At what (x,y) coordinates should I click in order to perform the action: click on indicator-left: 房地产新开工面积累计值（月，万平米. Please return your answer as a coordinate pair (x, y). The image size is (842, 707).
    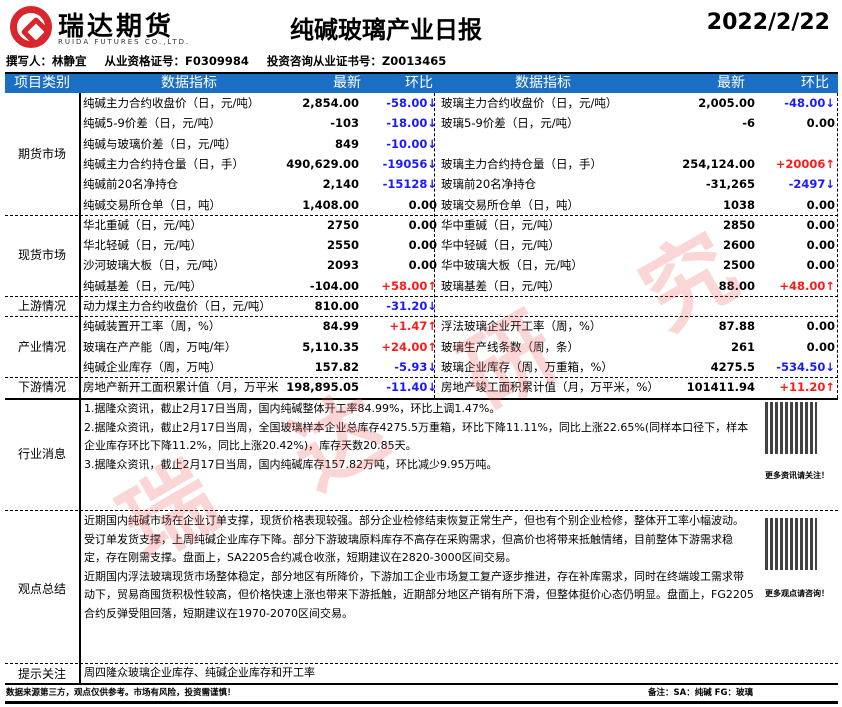
    Looking at the image, I should click on (181, 387).